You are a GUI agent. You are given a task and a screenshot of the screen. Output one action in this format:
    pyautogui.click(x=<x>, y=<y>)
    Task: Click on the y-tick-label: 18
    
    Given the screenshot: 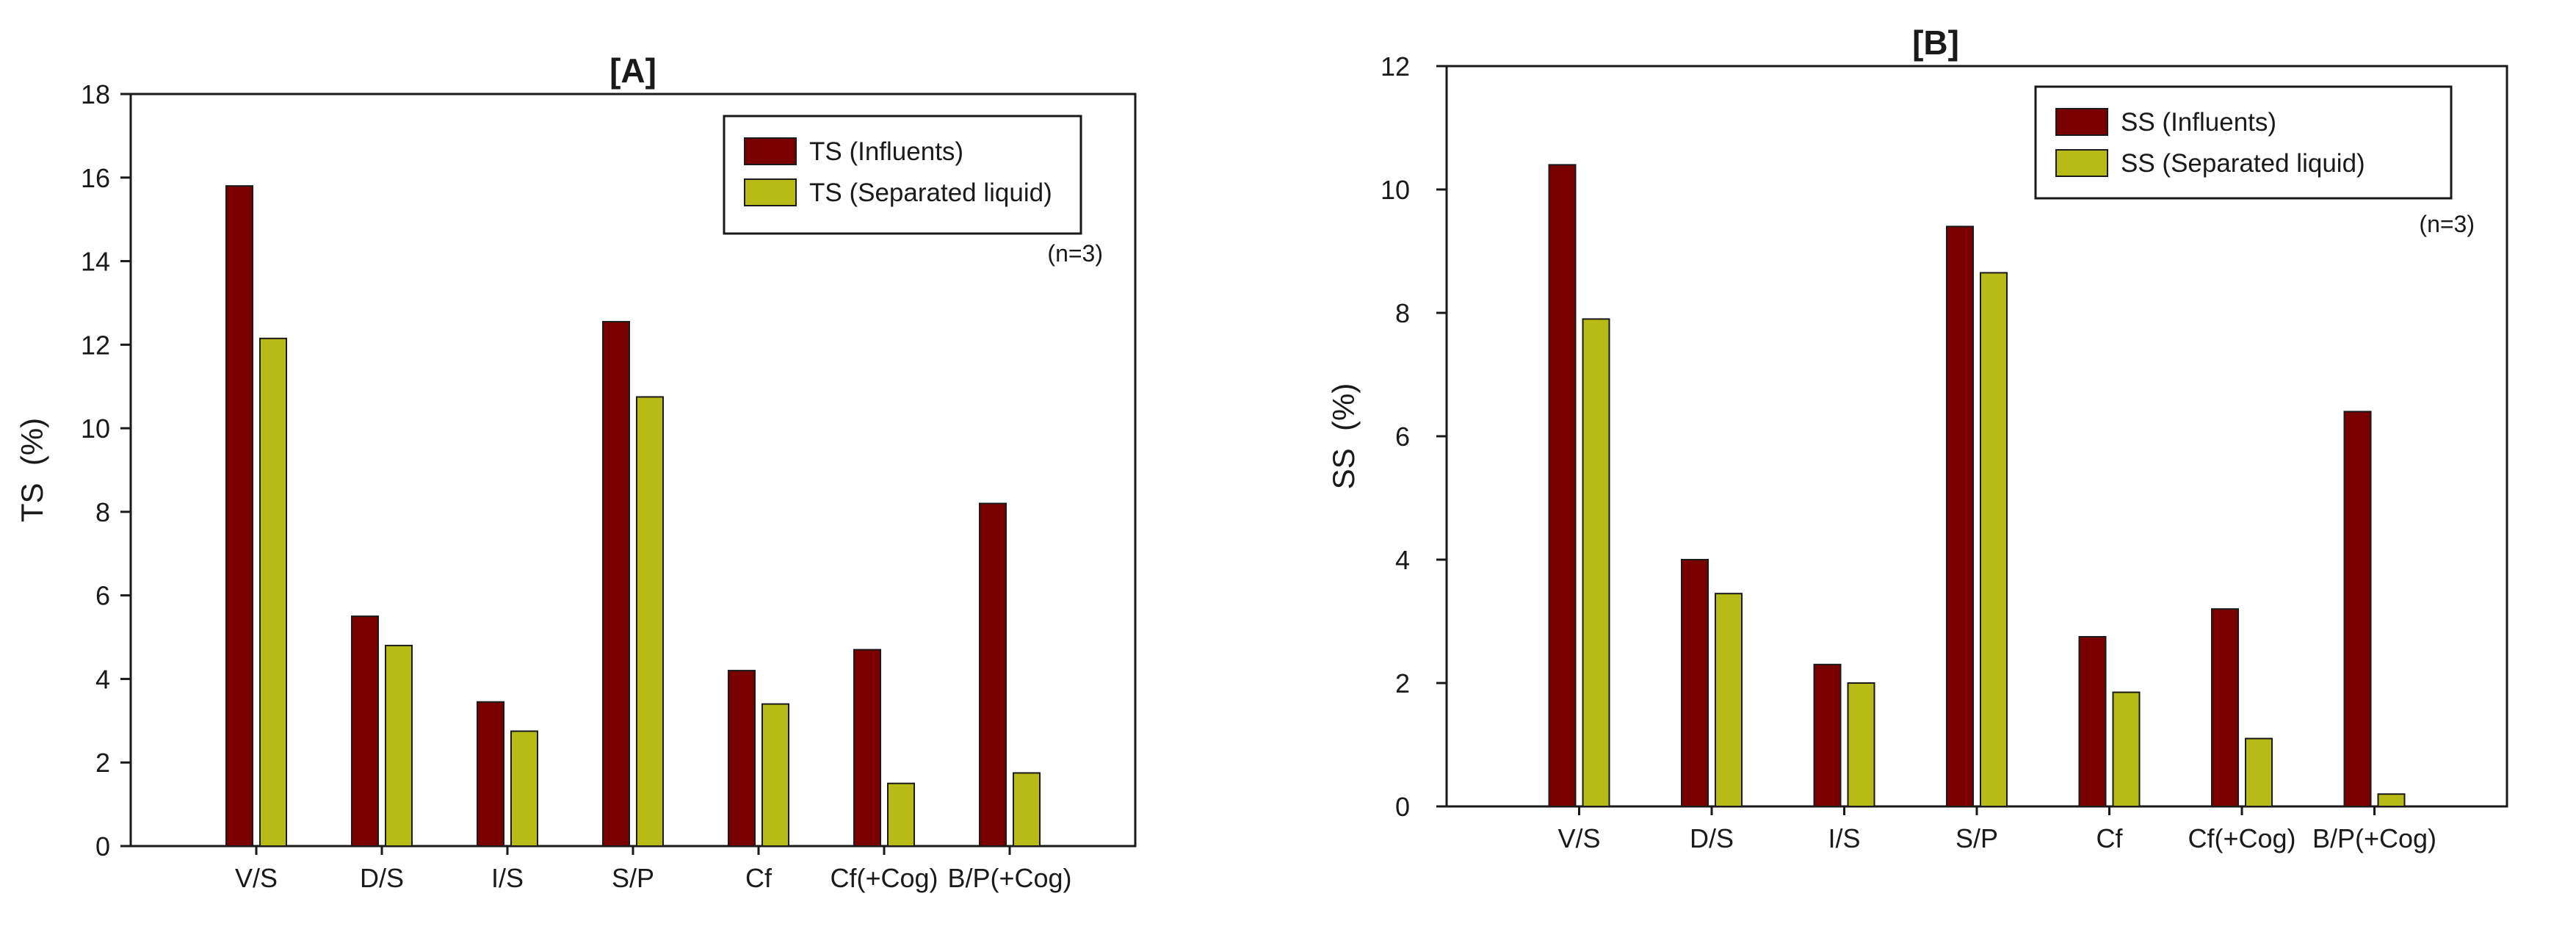 What is the action you would take?
    pyautogui.click(x=95, y=94)
    